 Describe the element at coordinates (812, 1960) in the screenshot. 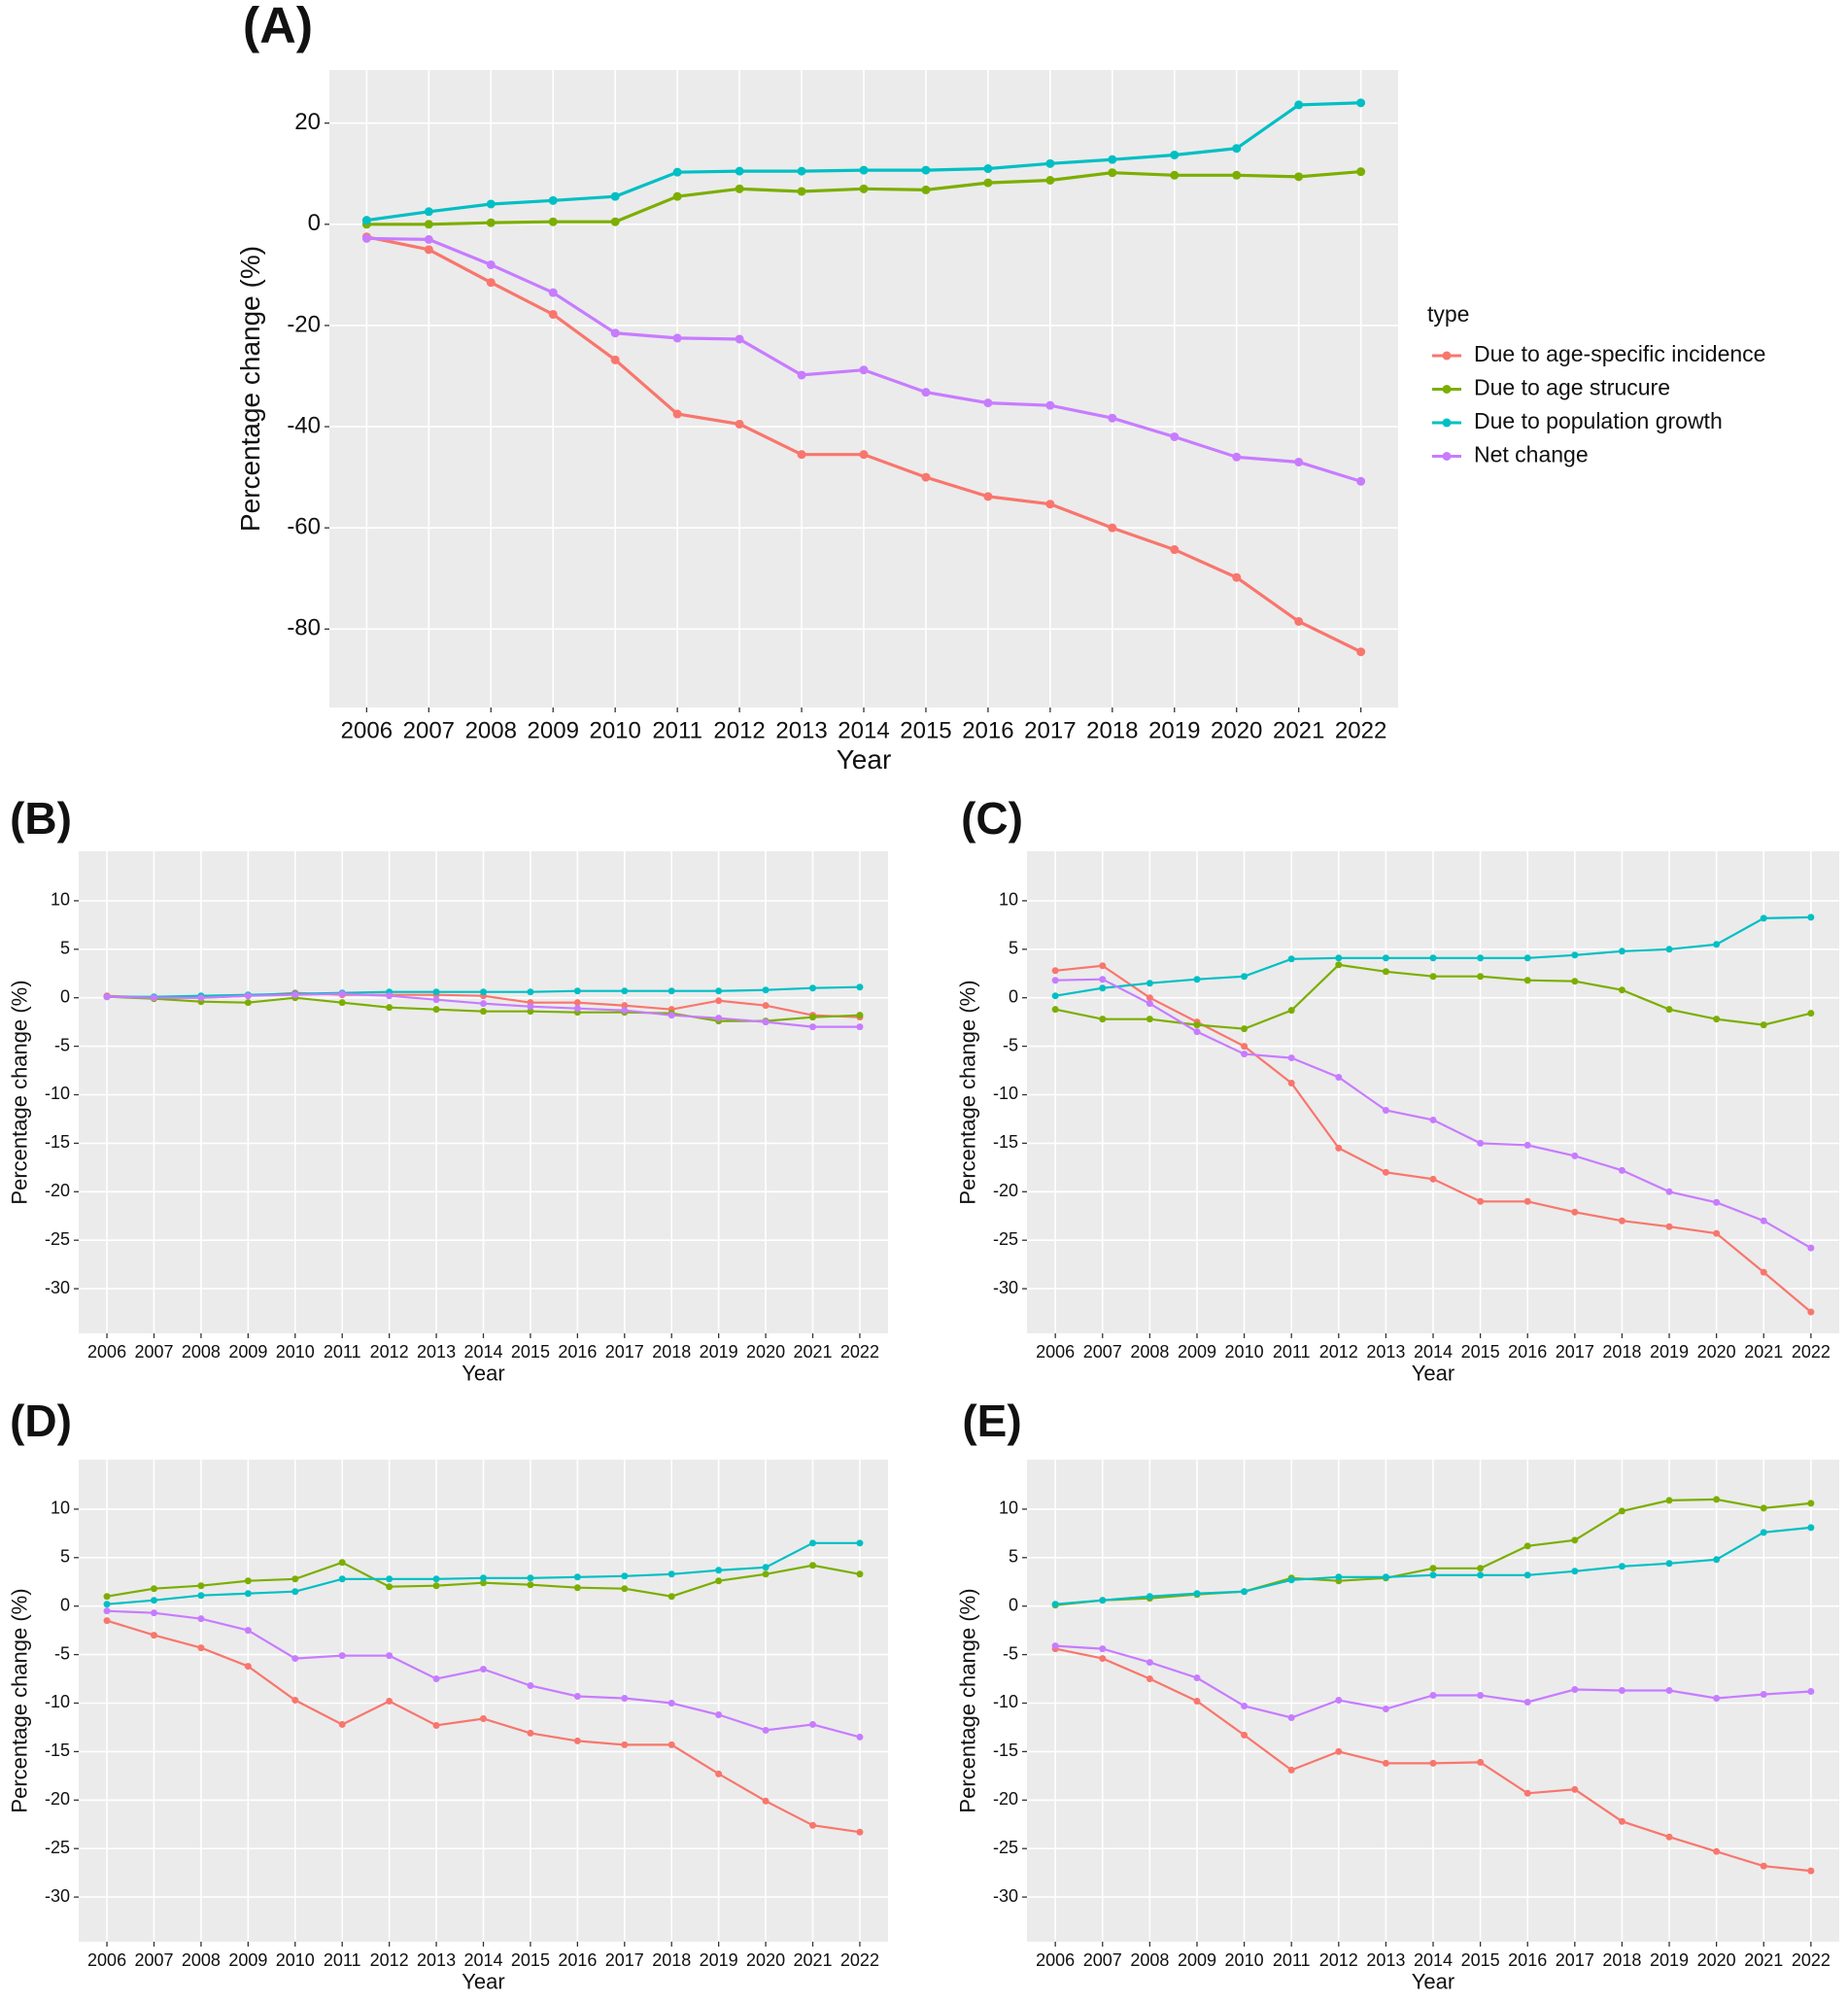

I see `x-tick-label: 2021` at that location.